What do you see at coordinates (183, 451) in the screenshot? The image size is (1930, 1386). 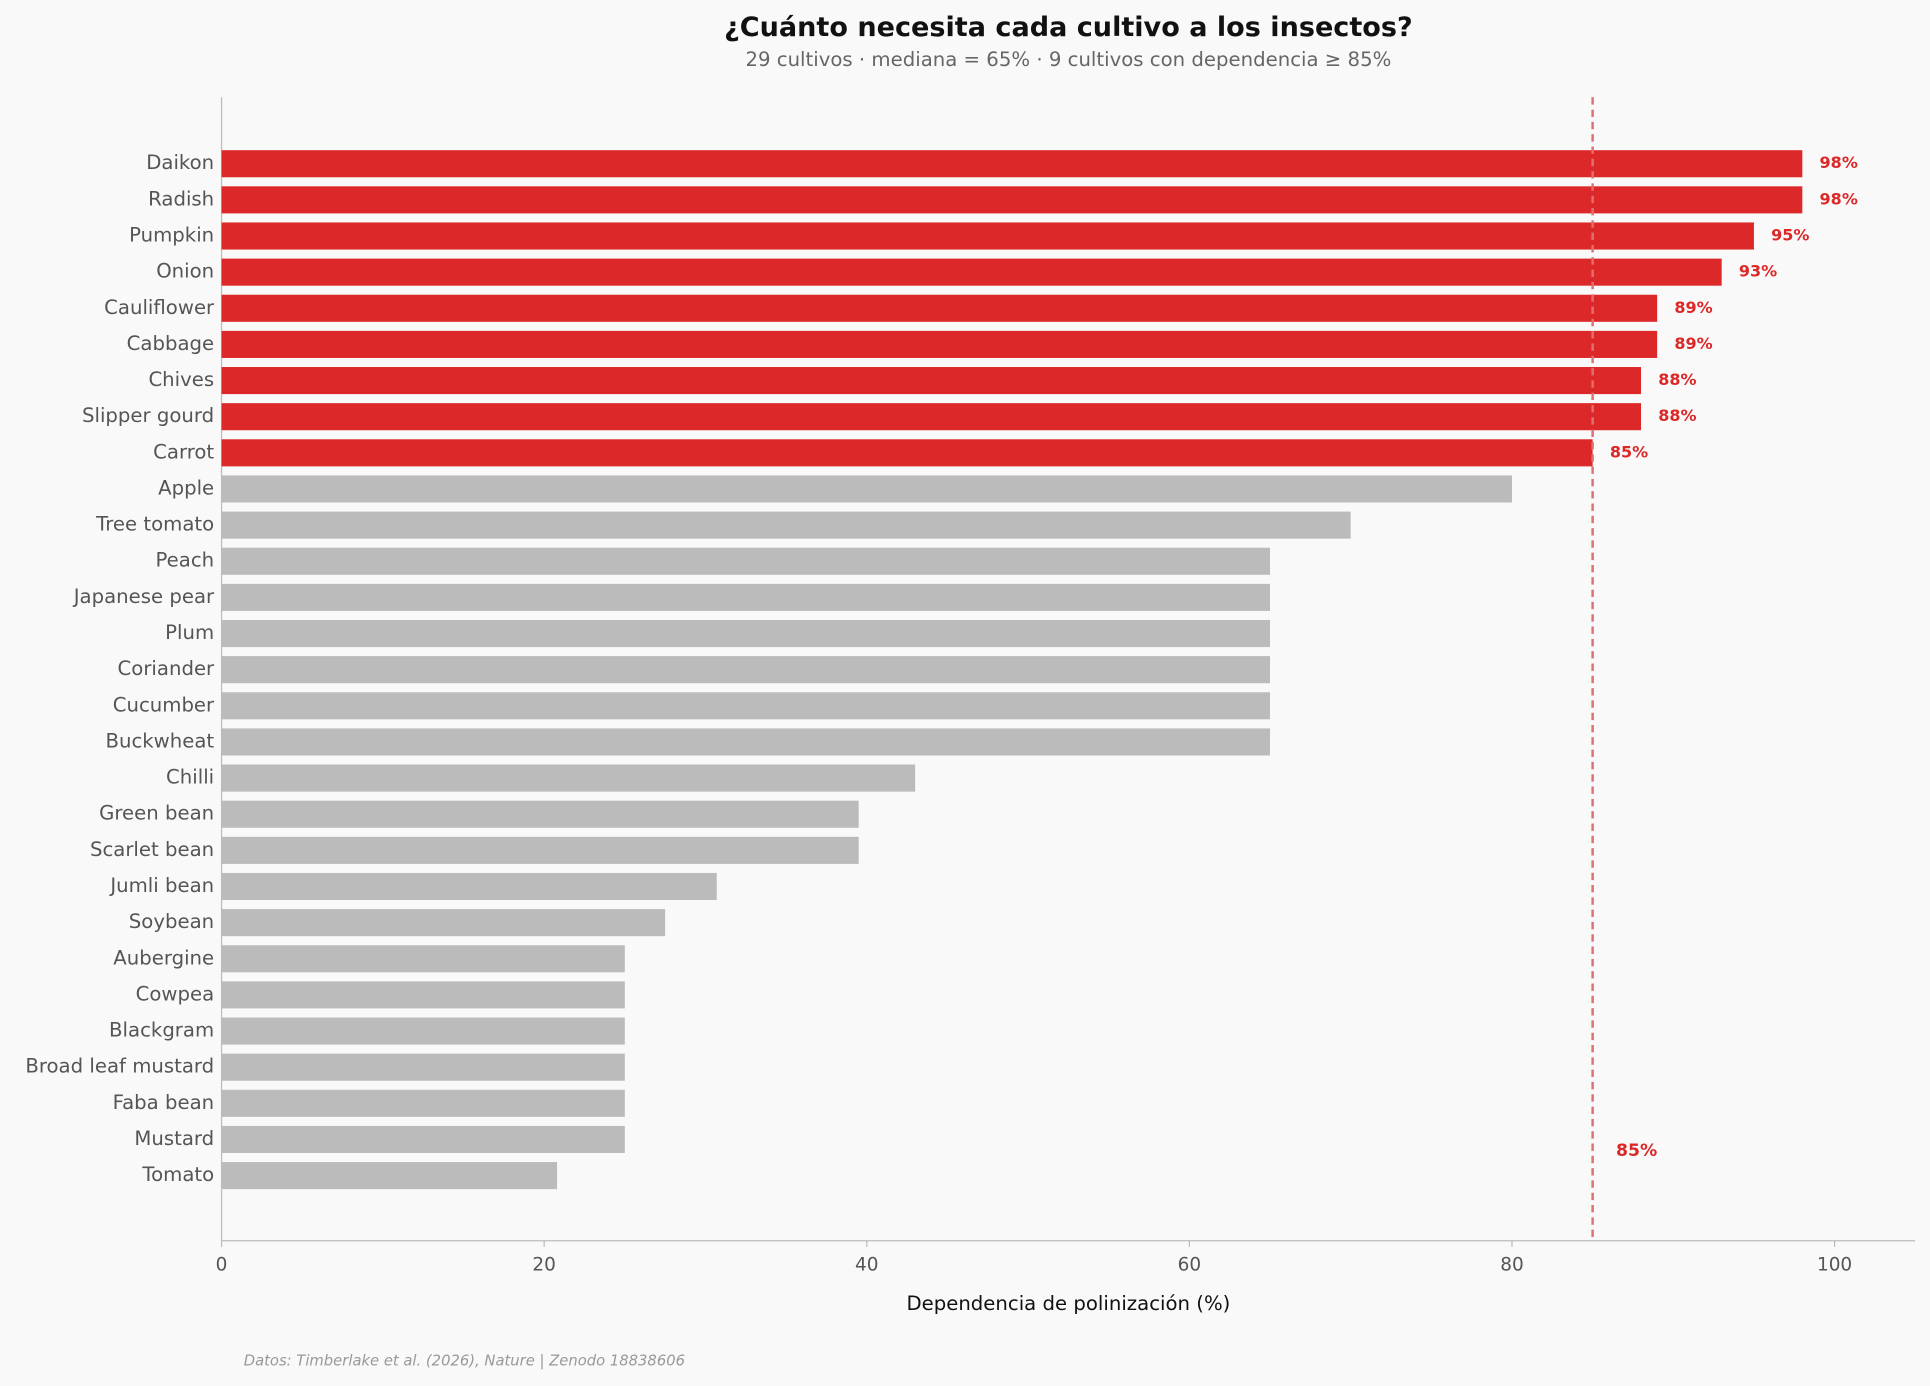 I see `y-tick-label: Carrot` at bounding box center [183, 451].